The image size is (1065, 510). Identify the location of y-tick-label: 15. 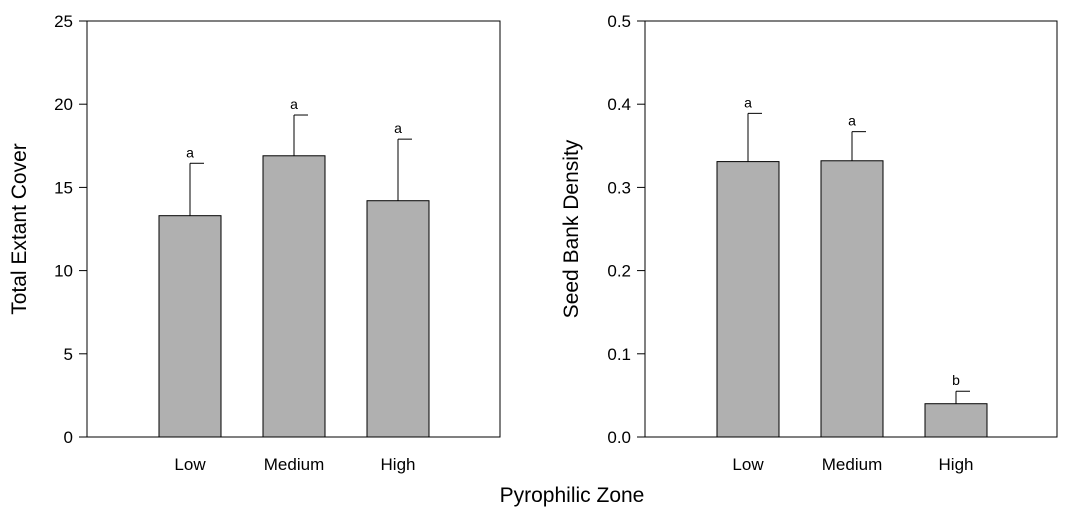
(63, 187).